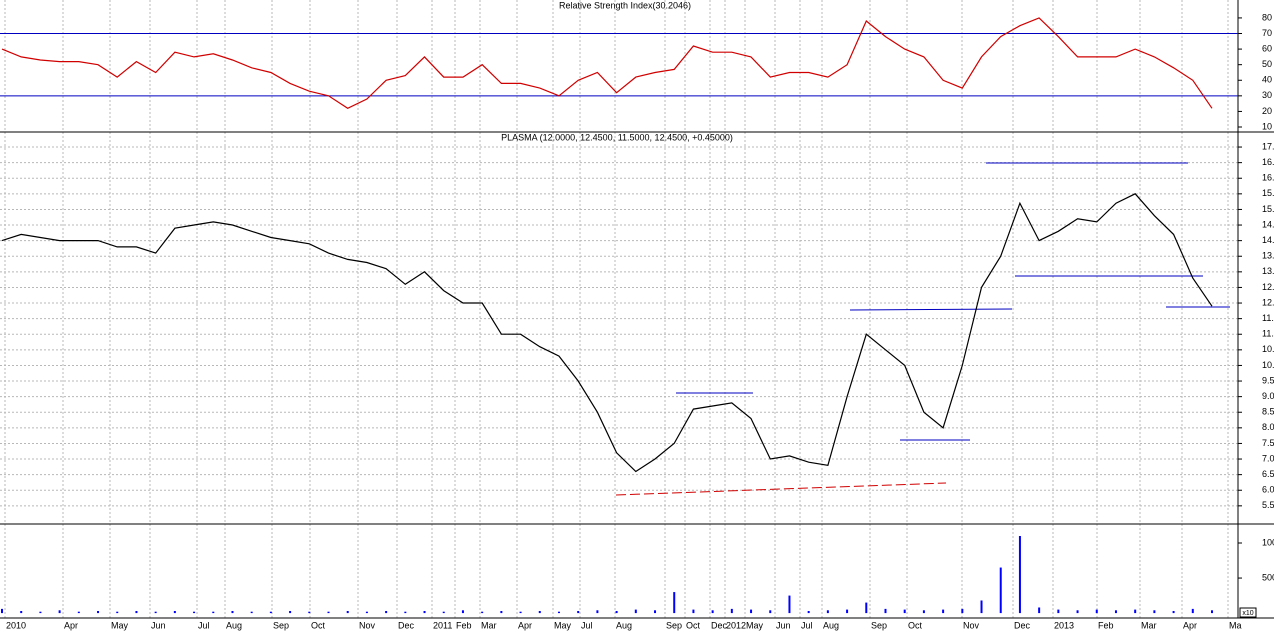 The height and width of the screenshot is (632, 1274). Describe the element at coordinates (1267, 64) in the screenshot. I see `y-tick-label: 50` at that location.